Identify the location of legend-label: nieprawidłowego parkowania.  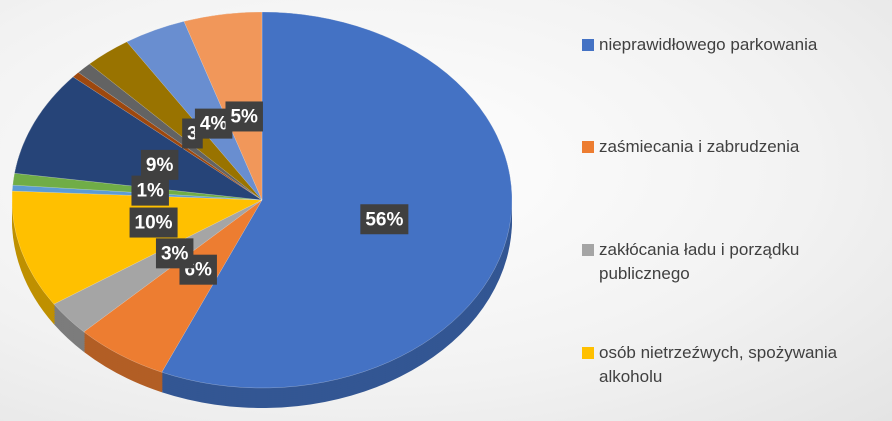
(708, 44).